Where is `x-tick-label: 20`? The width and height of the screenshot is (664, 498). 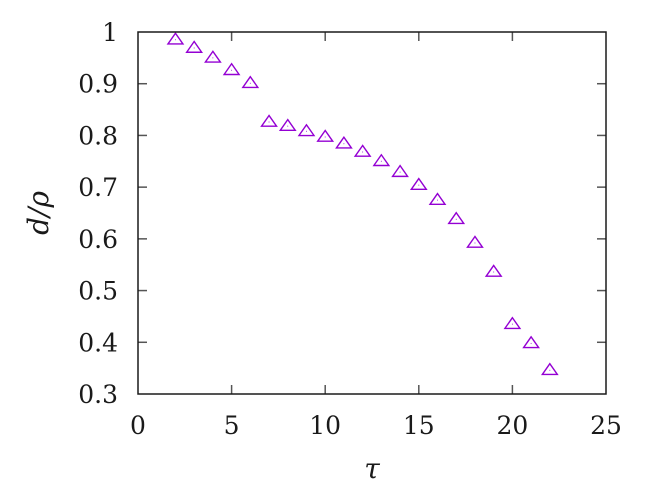
x-tick-label: 20 is located at coordinates (512, 425).